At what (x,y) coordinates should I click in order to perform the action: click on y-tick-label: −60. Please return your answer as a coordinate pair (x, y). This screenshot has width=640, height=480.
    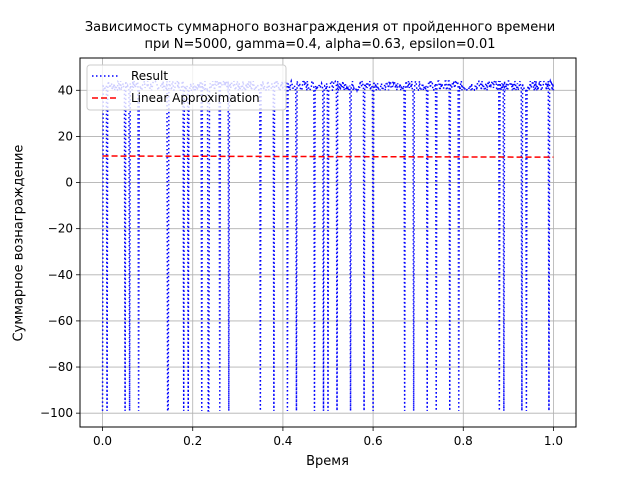
    Looking at the image, I should click on (60, 321).